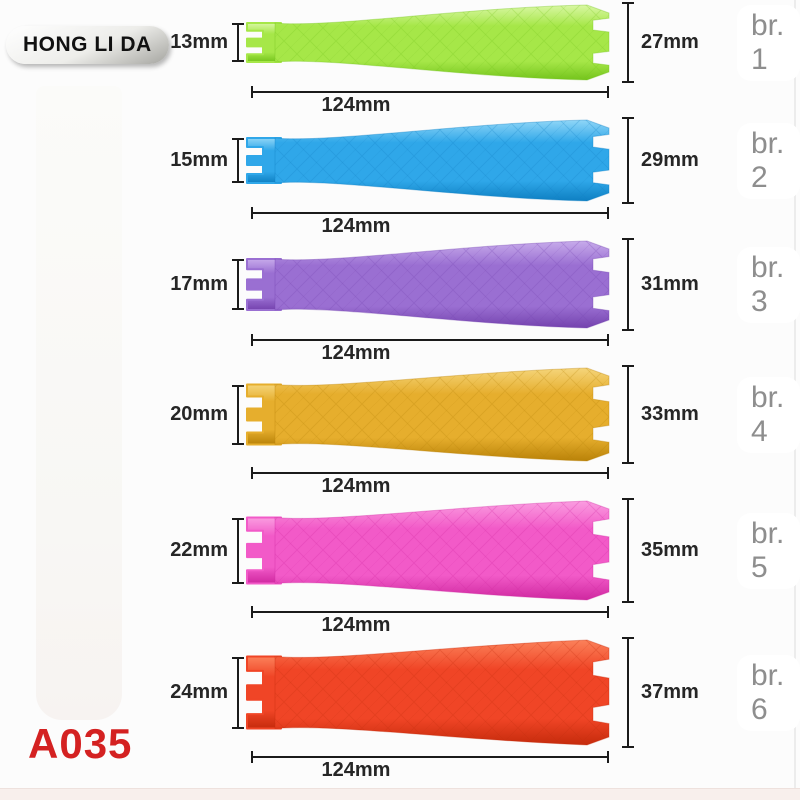 This screenshot has width=800, height=800. Describe the element at coordinates (670, 284) in the screenshot. I see `large-diameter-label: 31mm` at that location.